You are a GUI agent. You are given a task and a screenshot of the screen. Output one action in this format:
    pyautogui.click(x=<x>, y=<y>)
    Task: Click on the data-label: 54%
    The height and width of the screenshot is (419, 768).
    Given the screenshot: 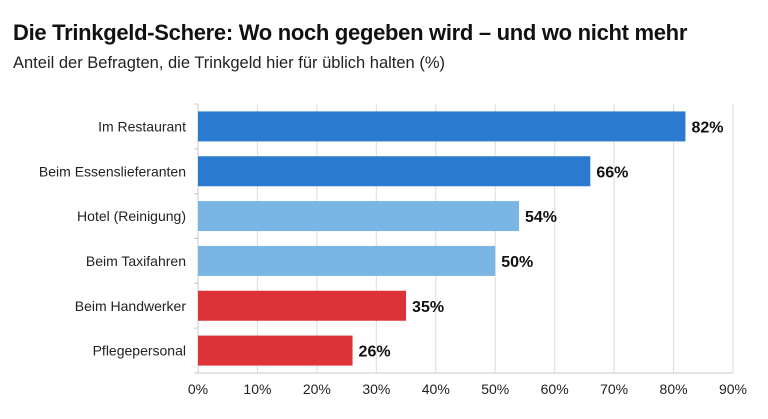 What is the action you would take?
    pyautogui.click(x=541, y=217)
    